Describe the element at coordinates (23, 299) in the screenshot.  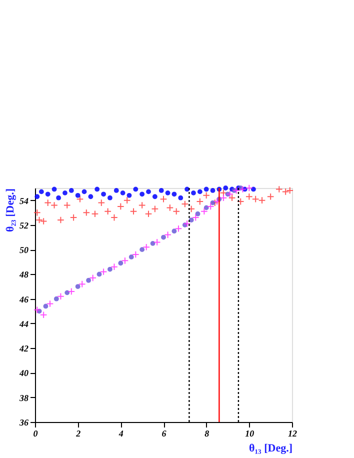
I see `y-tick-label: 46` at that location.